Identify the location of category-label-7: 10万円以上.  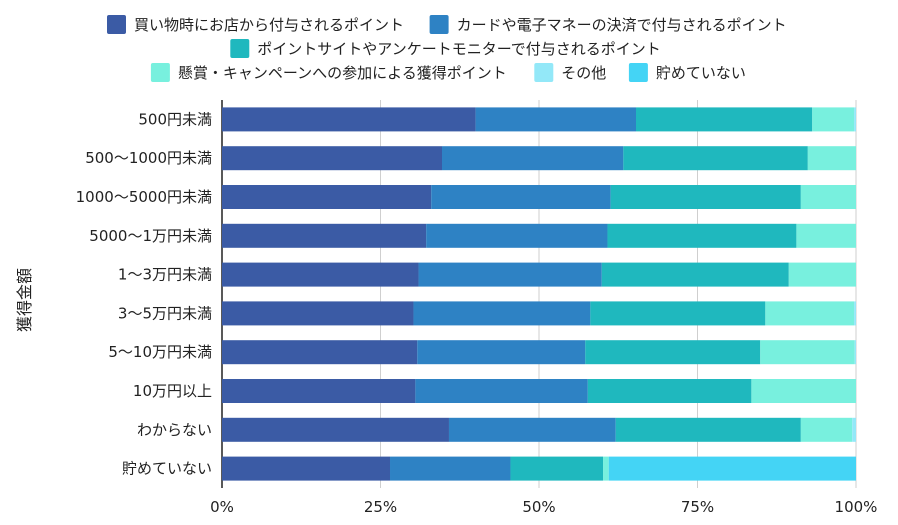
(172, 391).